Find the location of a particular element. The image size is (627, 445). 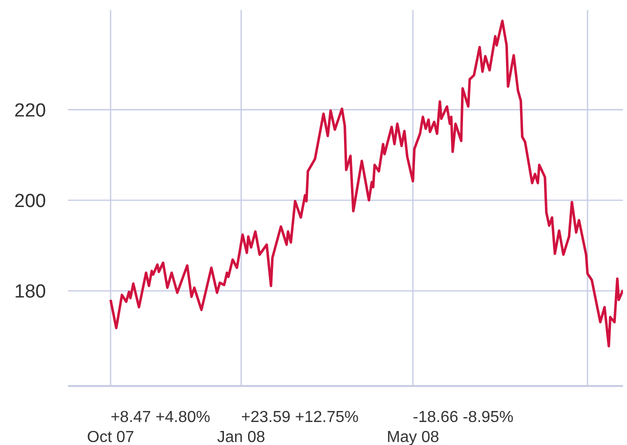

y-tick-label: 200 is located at coordinates (30, 201).